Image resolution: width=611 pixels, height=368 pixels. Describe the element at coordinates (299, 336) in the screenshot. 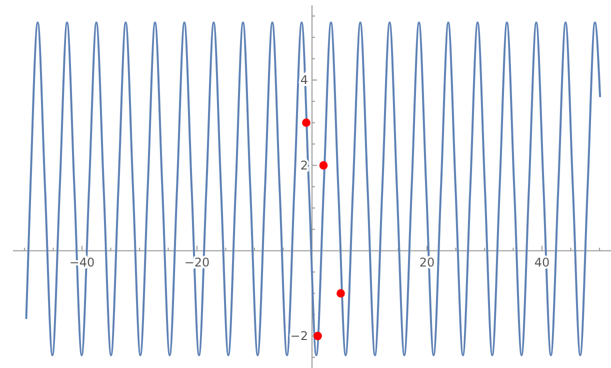

I see `y-tick-label: −2` at that location.